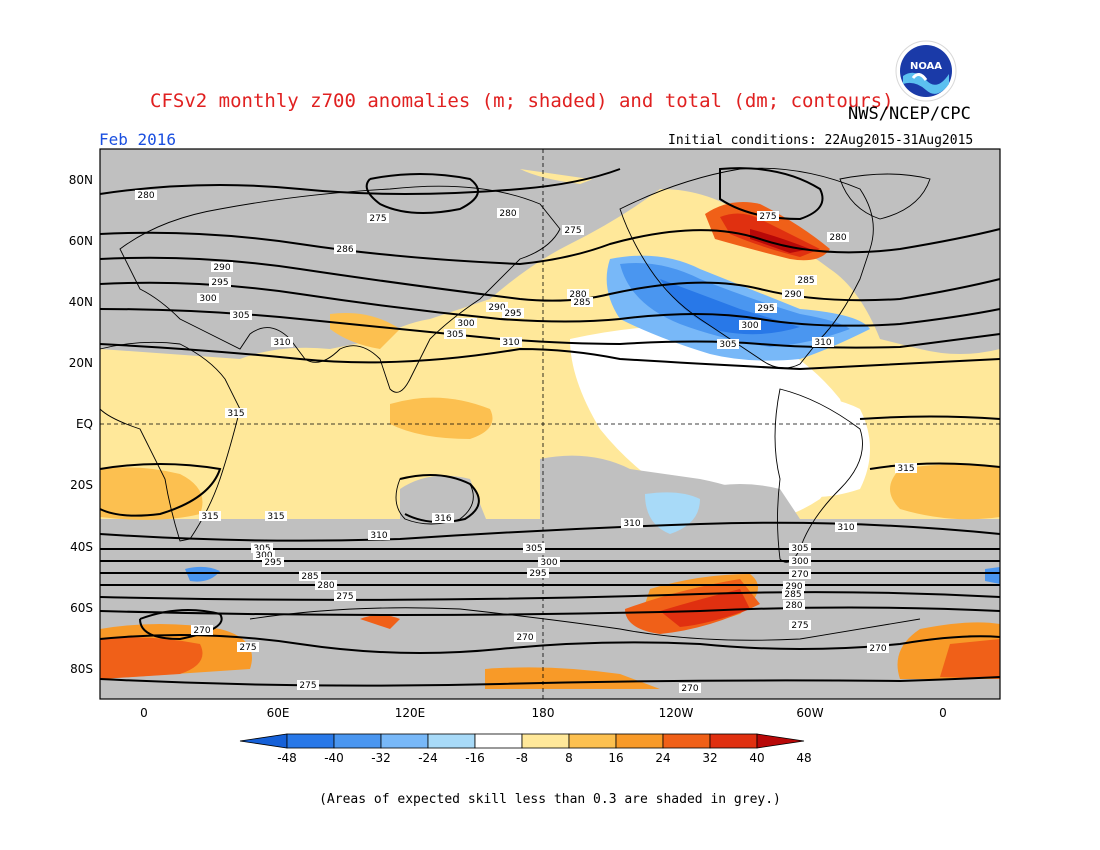 The height and width of the screenshot is (850, 1100). What do you see at coordinates (815, 446) in the screenshot?
I see `white-anomaly-south-america` at bounding box center [815, 446].